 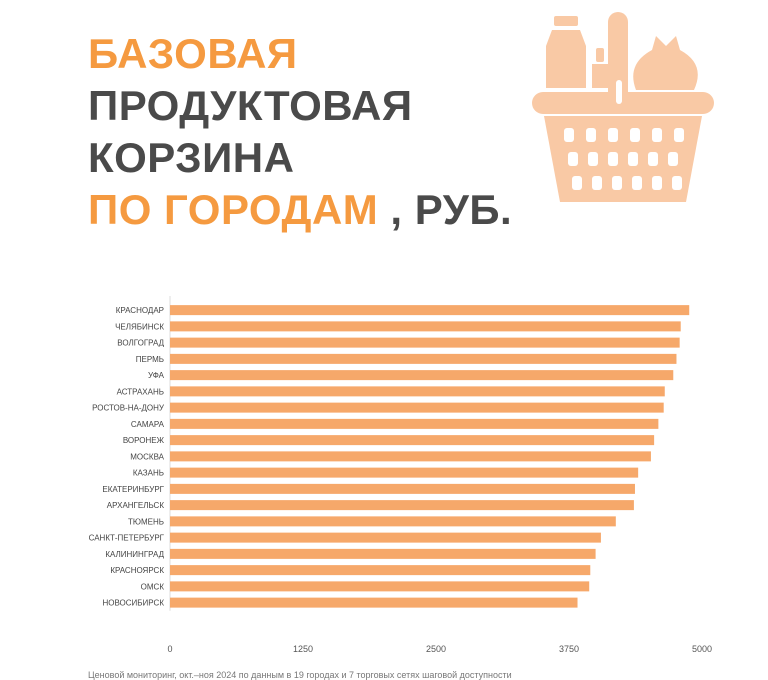 What do you see at coordinates (147, 456) in the screenshot?
I see `category-label: МОСКВА` at bounding box center [147, 456].